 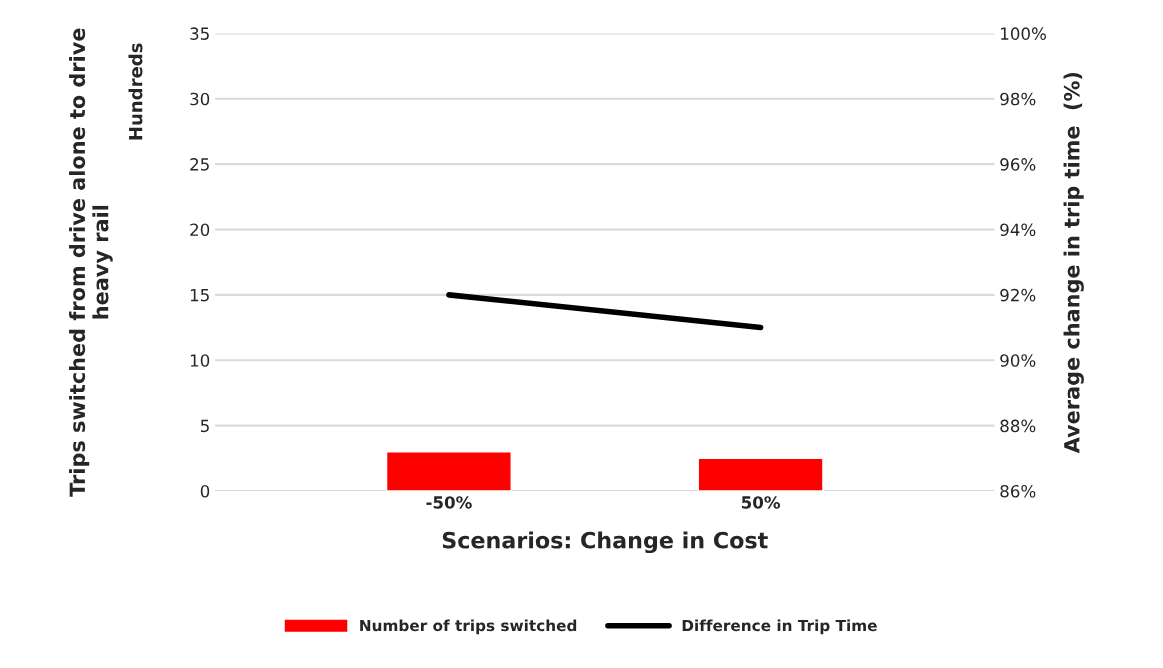 What do you see at coordinates (449, 502) in the screenshot?
I see `x-tick-label: -50%` at bounding box center [449, 502].